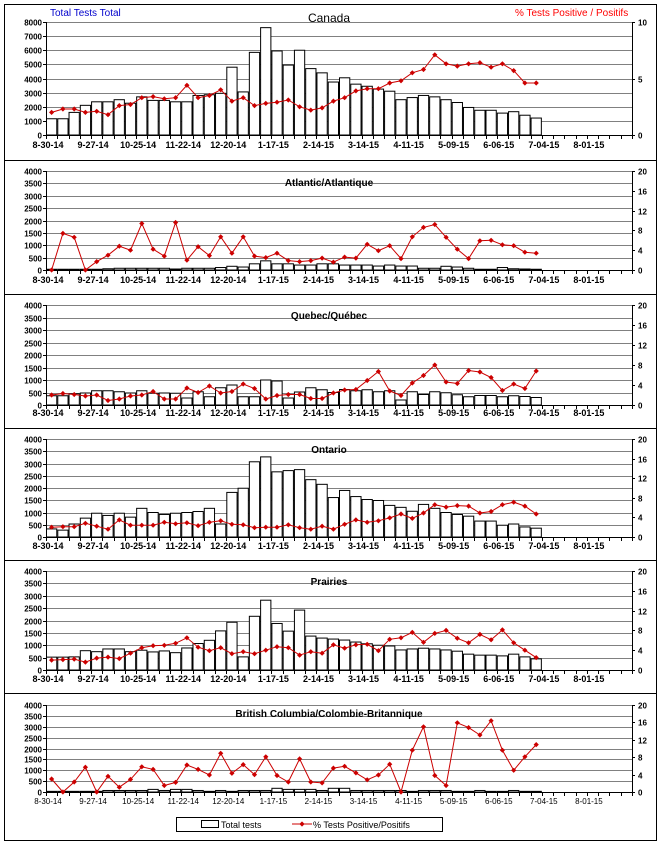 The height and width of the screenshot is (845, 663). Describe the element at coordinates (498, 546) in the screenshot. I see `x-tick-label: 6-06-15` at that location.